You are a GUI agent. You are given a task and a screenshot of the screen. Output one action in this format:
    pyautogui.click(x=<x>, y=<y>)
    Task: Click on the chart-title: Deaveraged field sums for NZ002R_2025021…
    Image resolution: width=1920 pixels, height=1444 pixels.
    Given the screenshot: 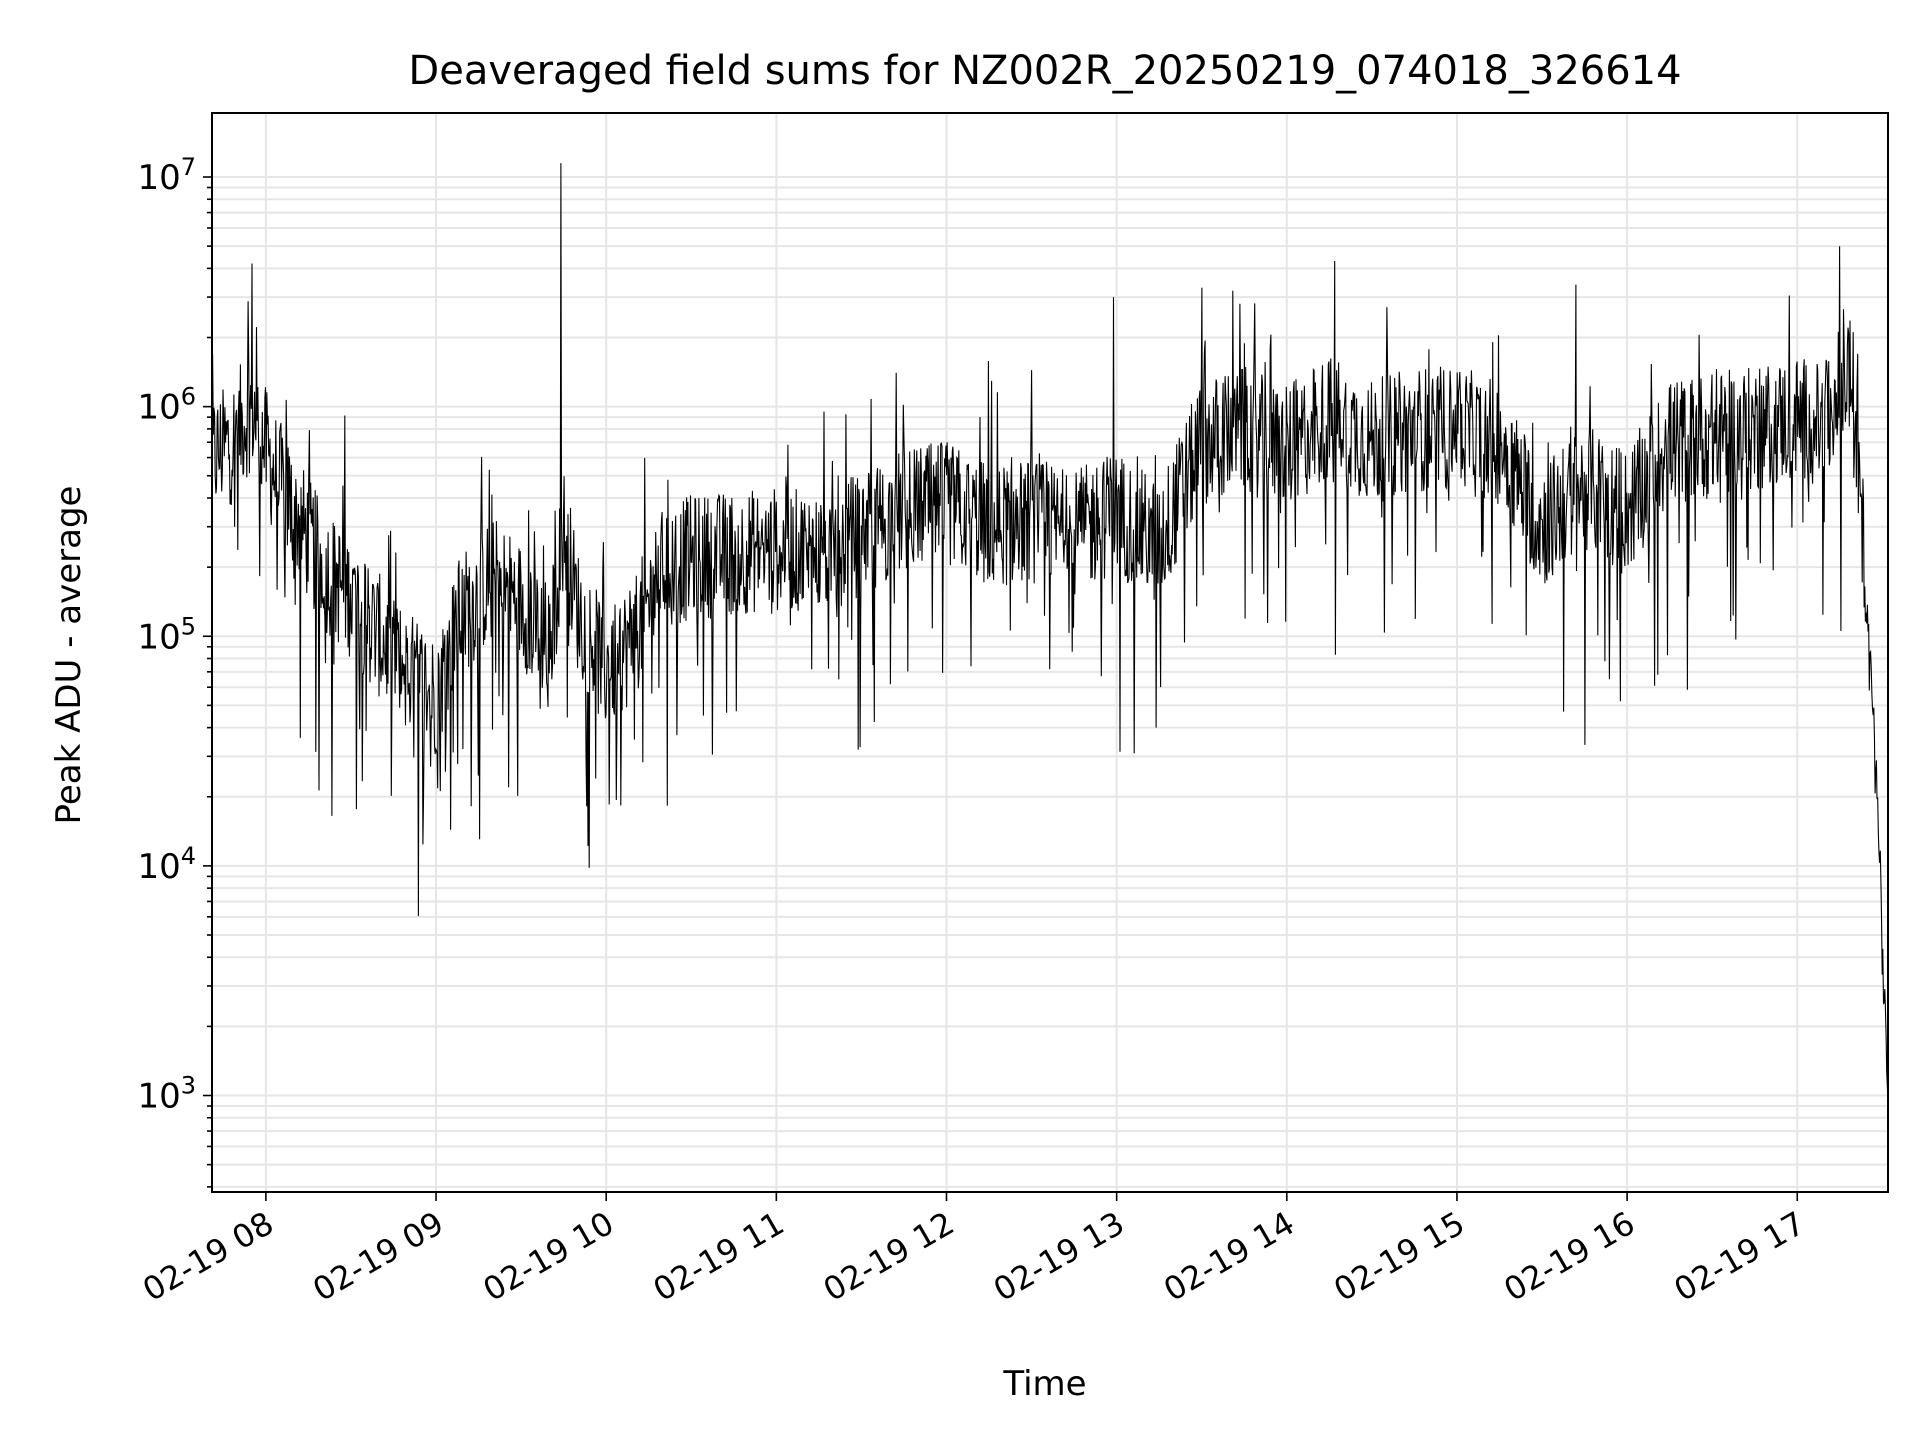 What is the action you would take?
    pyautogui.click(x=1044, y=71)
    